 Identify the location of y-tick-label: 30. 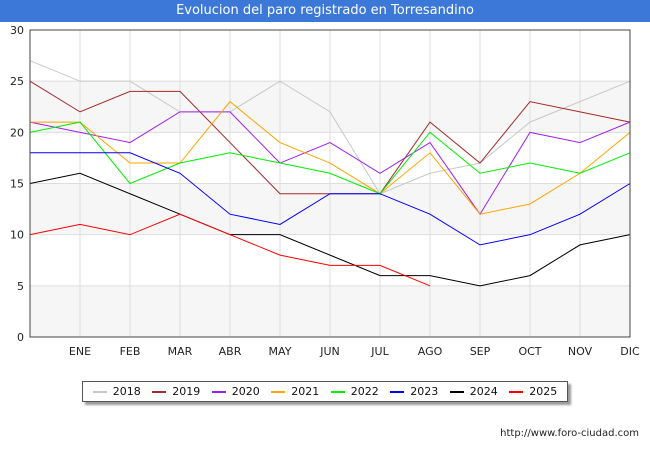
(17, 30).